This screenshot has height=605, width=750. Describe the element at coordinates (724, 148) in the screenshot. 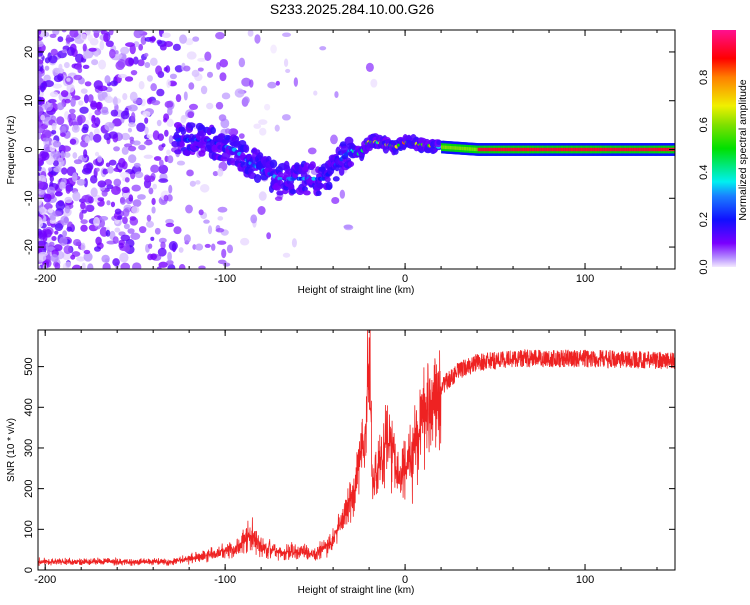

I see `colorbar` at that location.